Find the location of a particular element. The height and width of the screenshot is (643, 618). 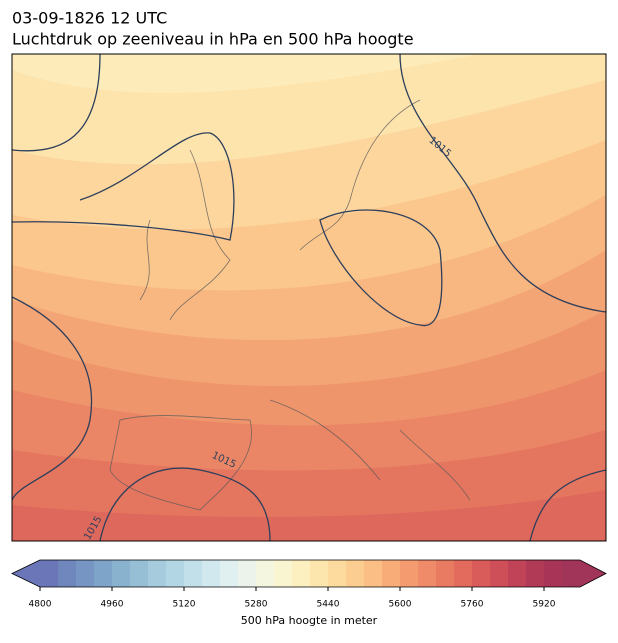

colorbar-tick-label: 5600 is located at coordinates (400, 605).